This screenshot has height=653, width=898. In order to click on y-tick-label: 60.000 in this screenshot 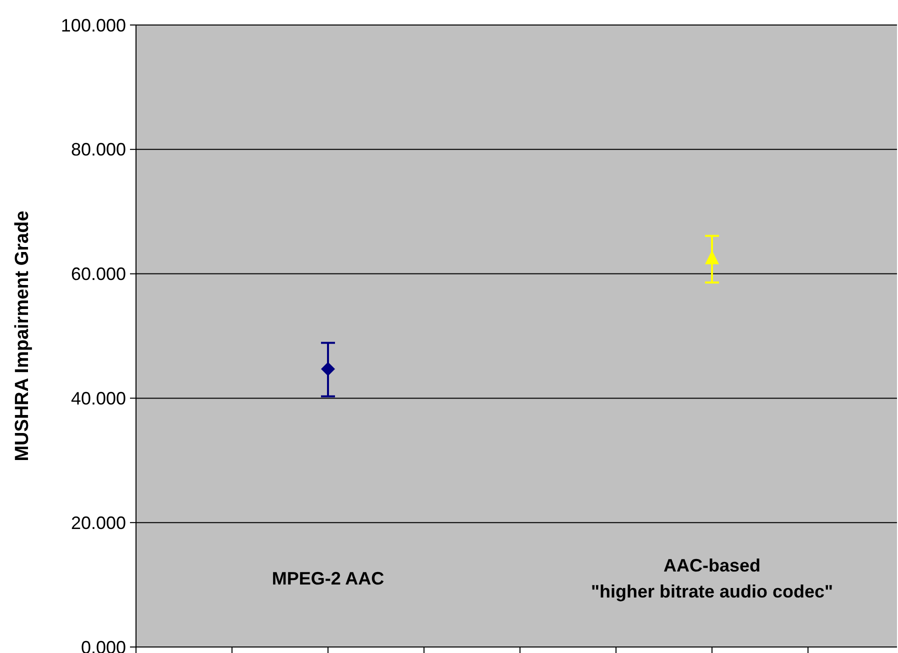, I will do `click(98, 274)`.